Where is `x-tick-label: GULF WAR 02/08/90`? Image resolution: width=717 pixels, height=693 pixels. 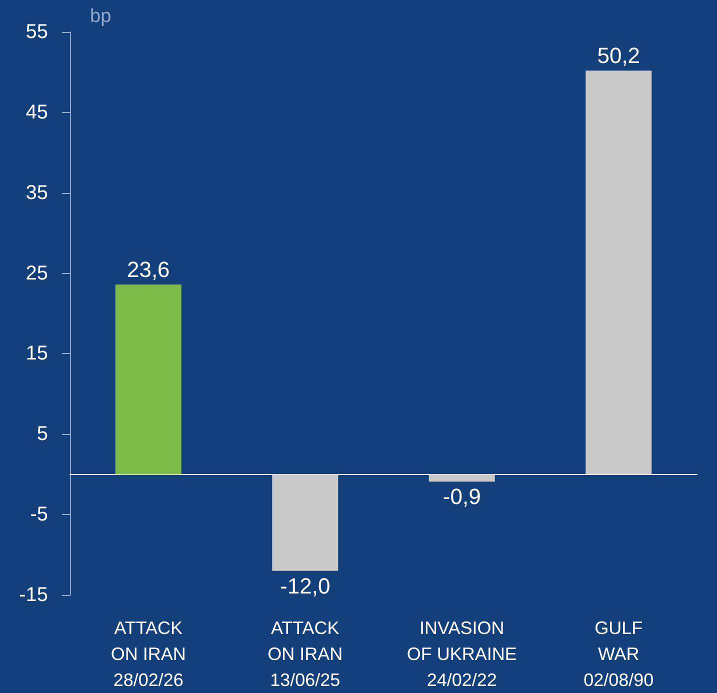 x-tick-label: GULF WAR 02/08/90 is located at coordinates (619, 654).